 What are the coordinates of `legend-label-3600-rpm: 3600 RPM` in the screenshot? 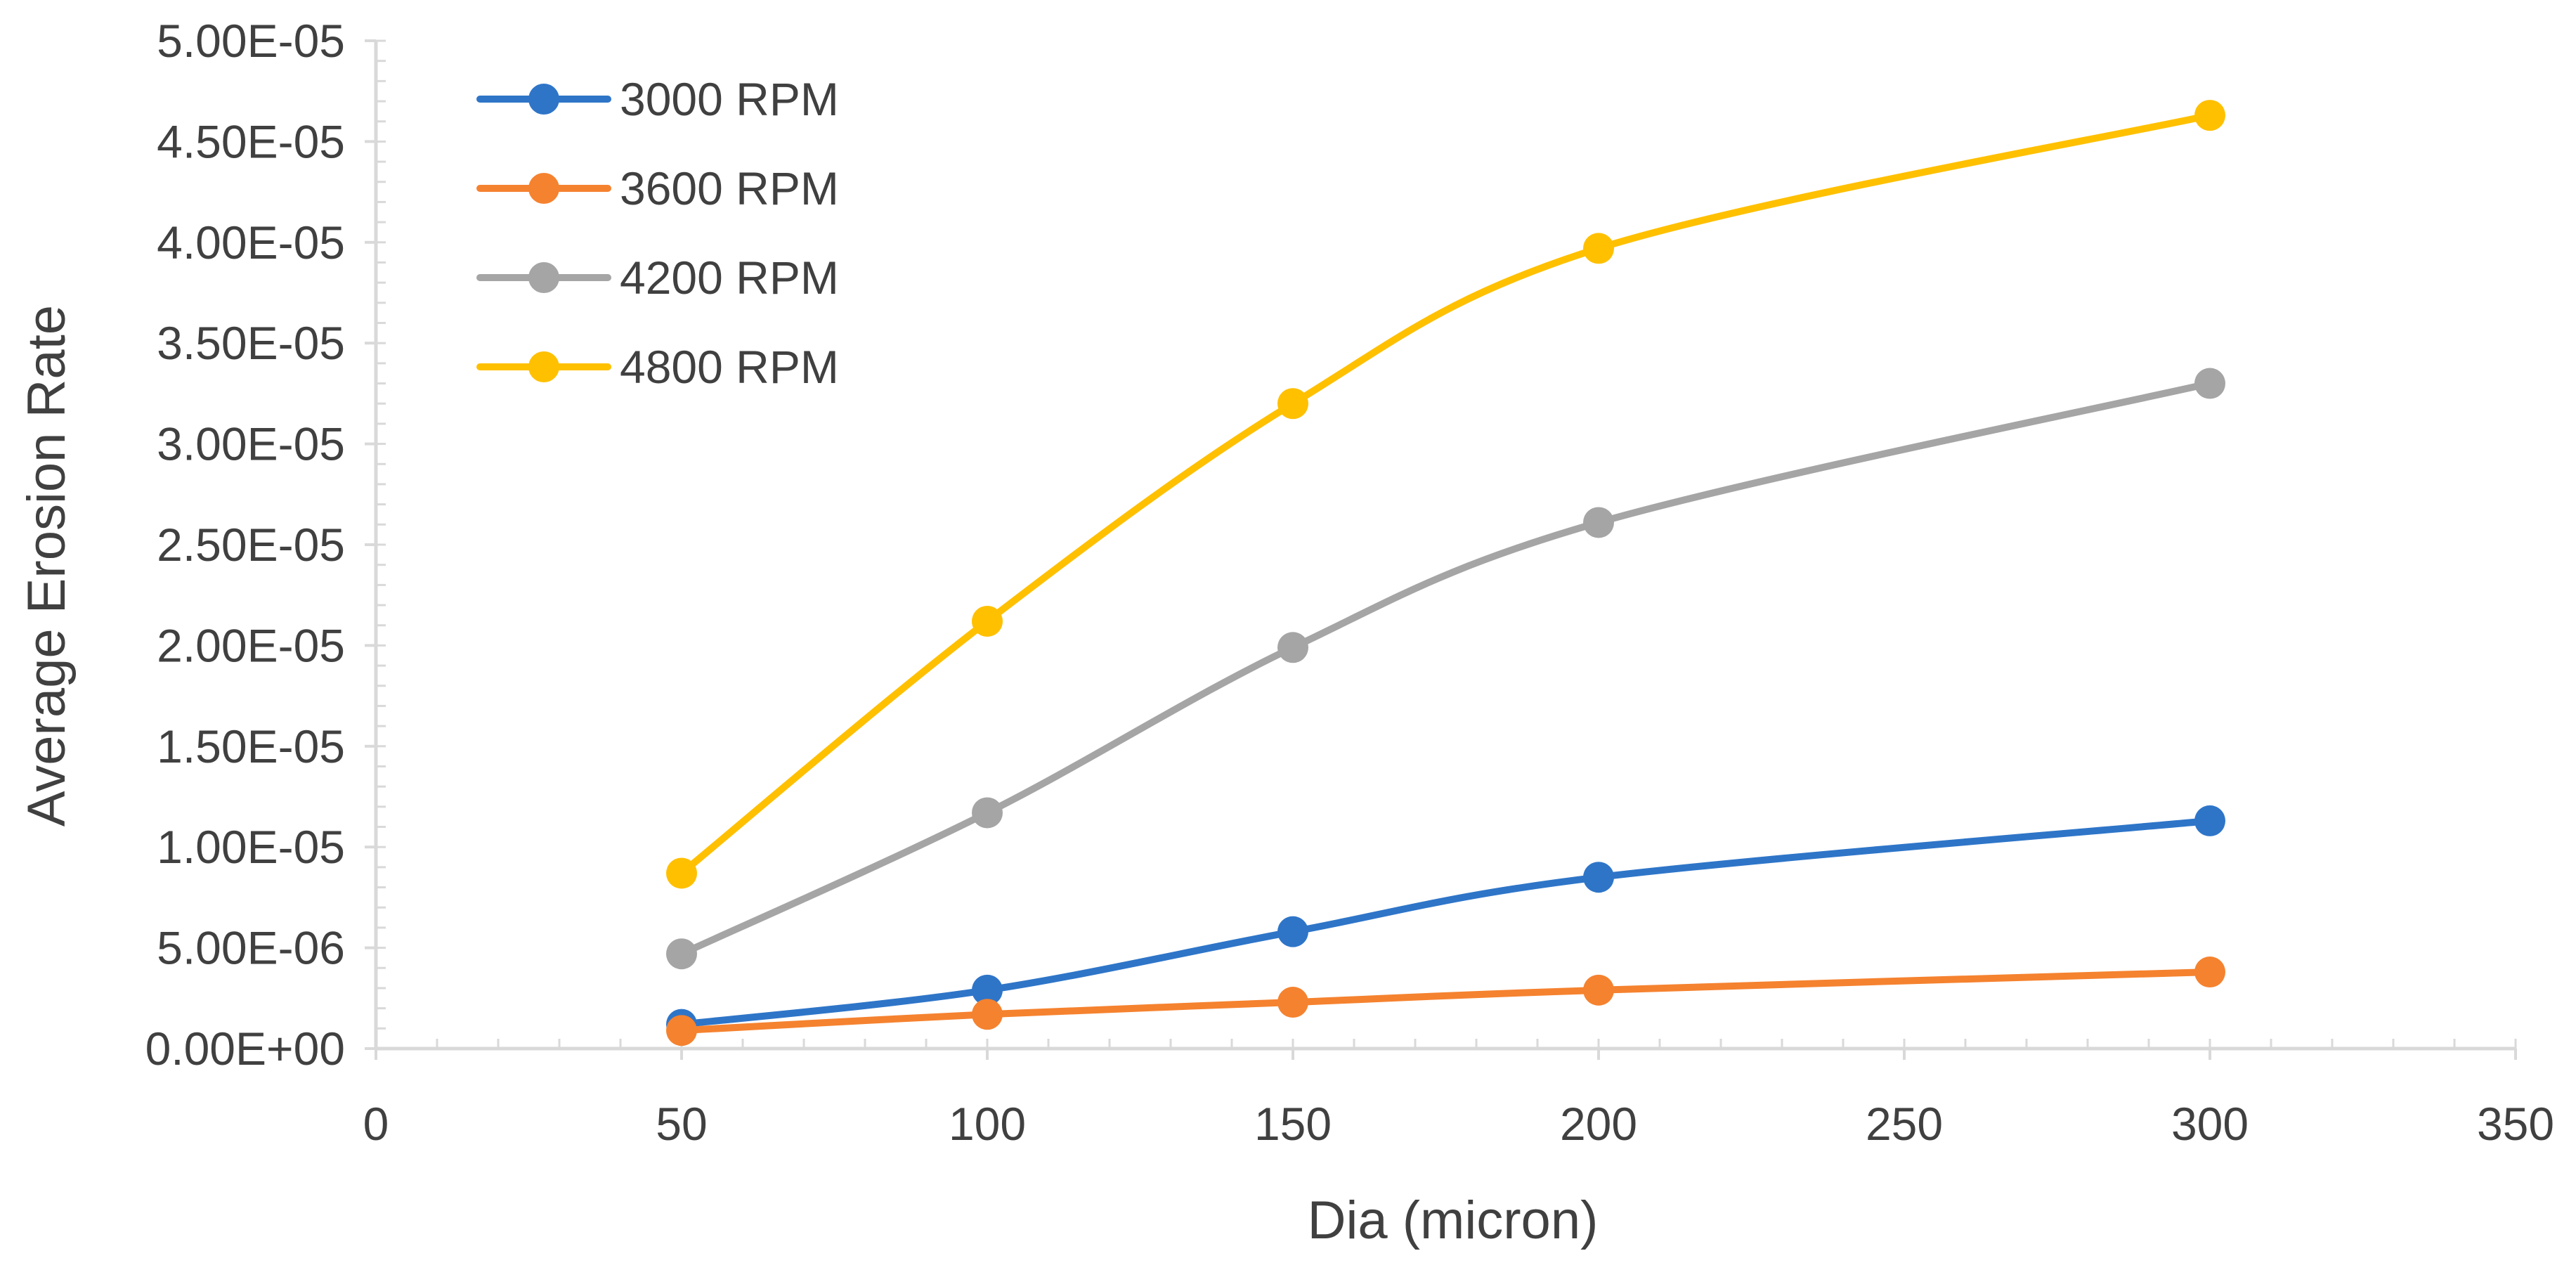 It's located at (729, 188).